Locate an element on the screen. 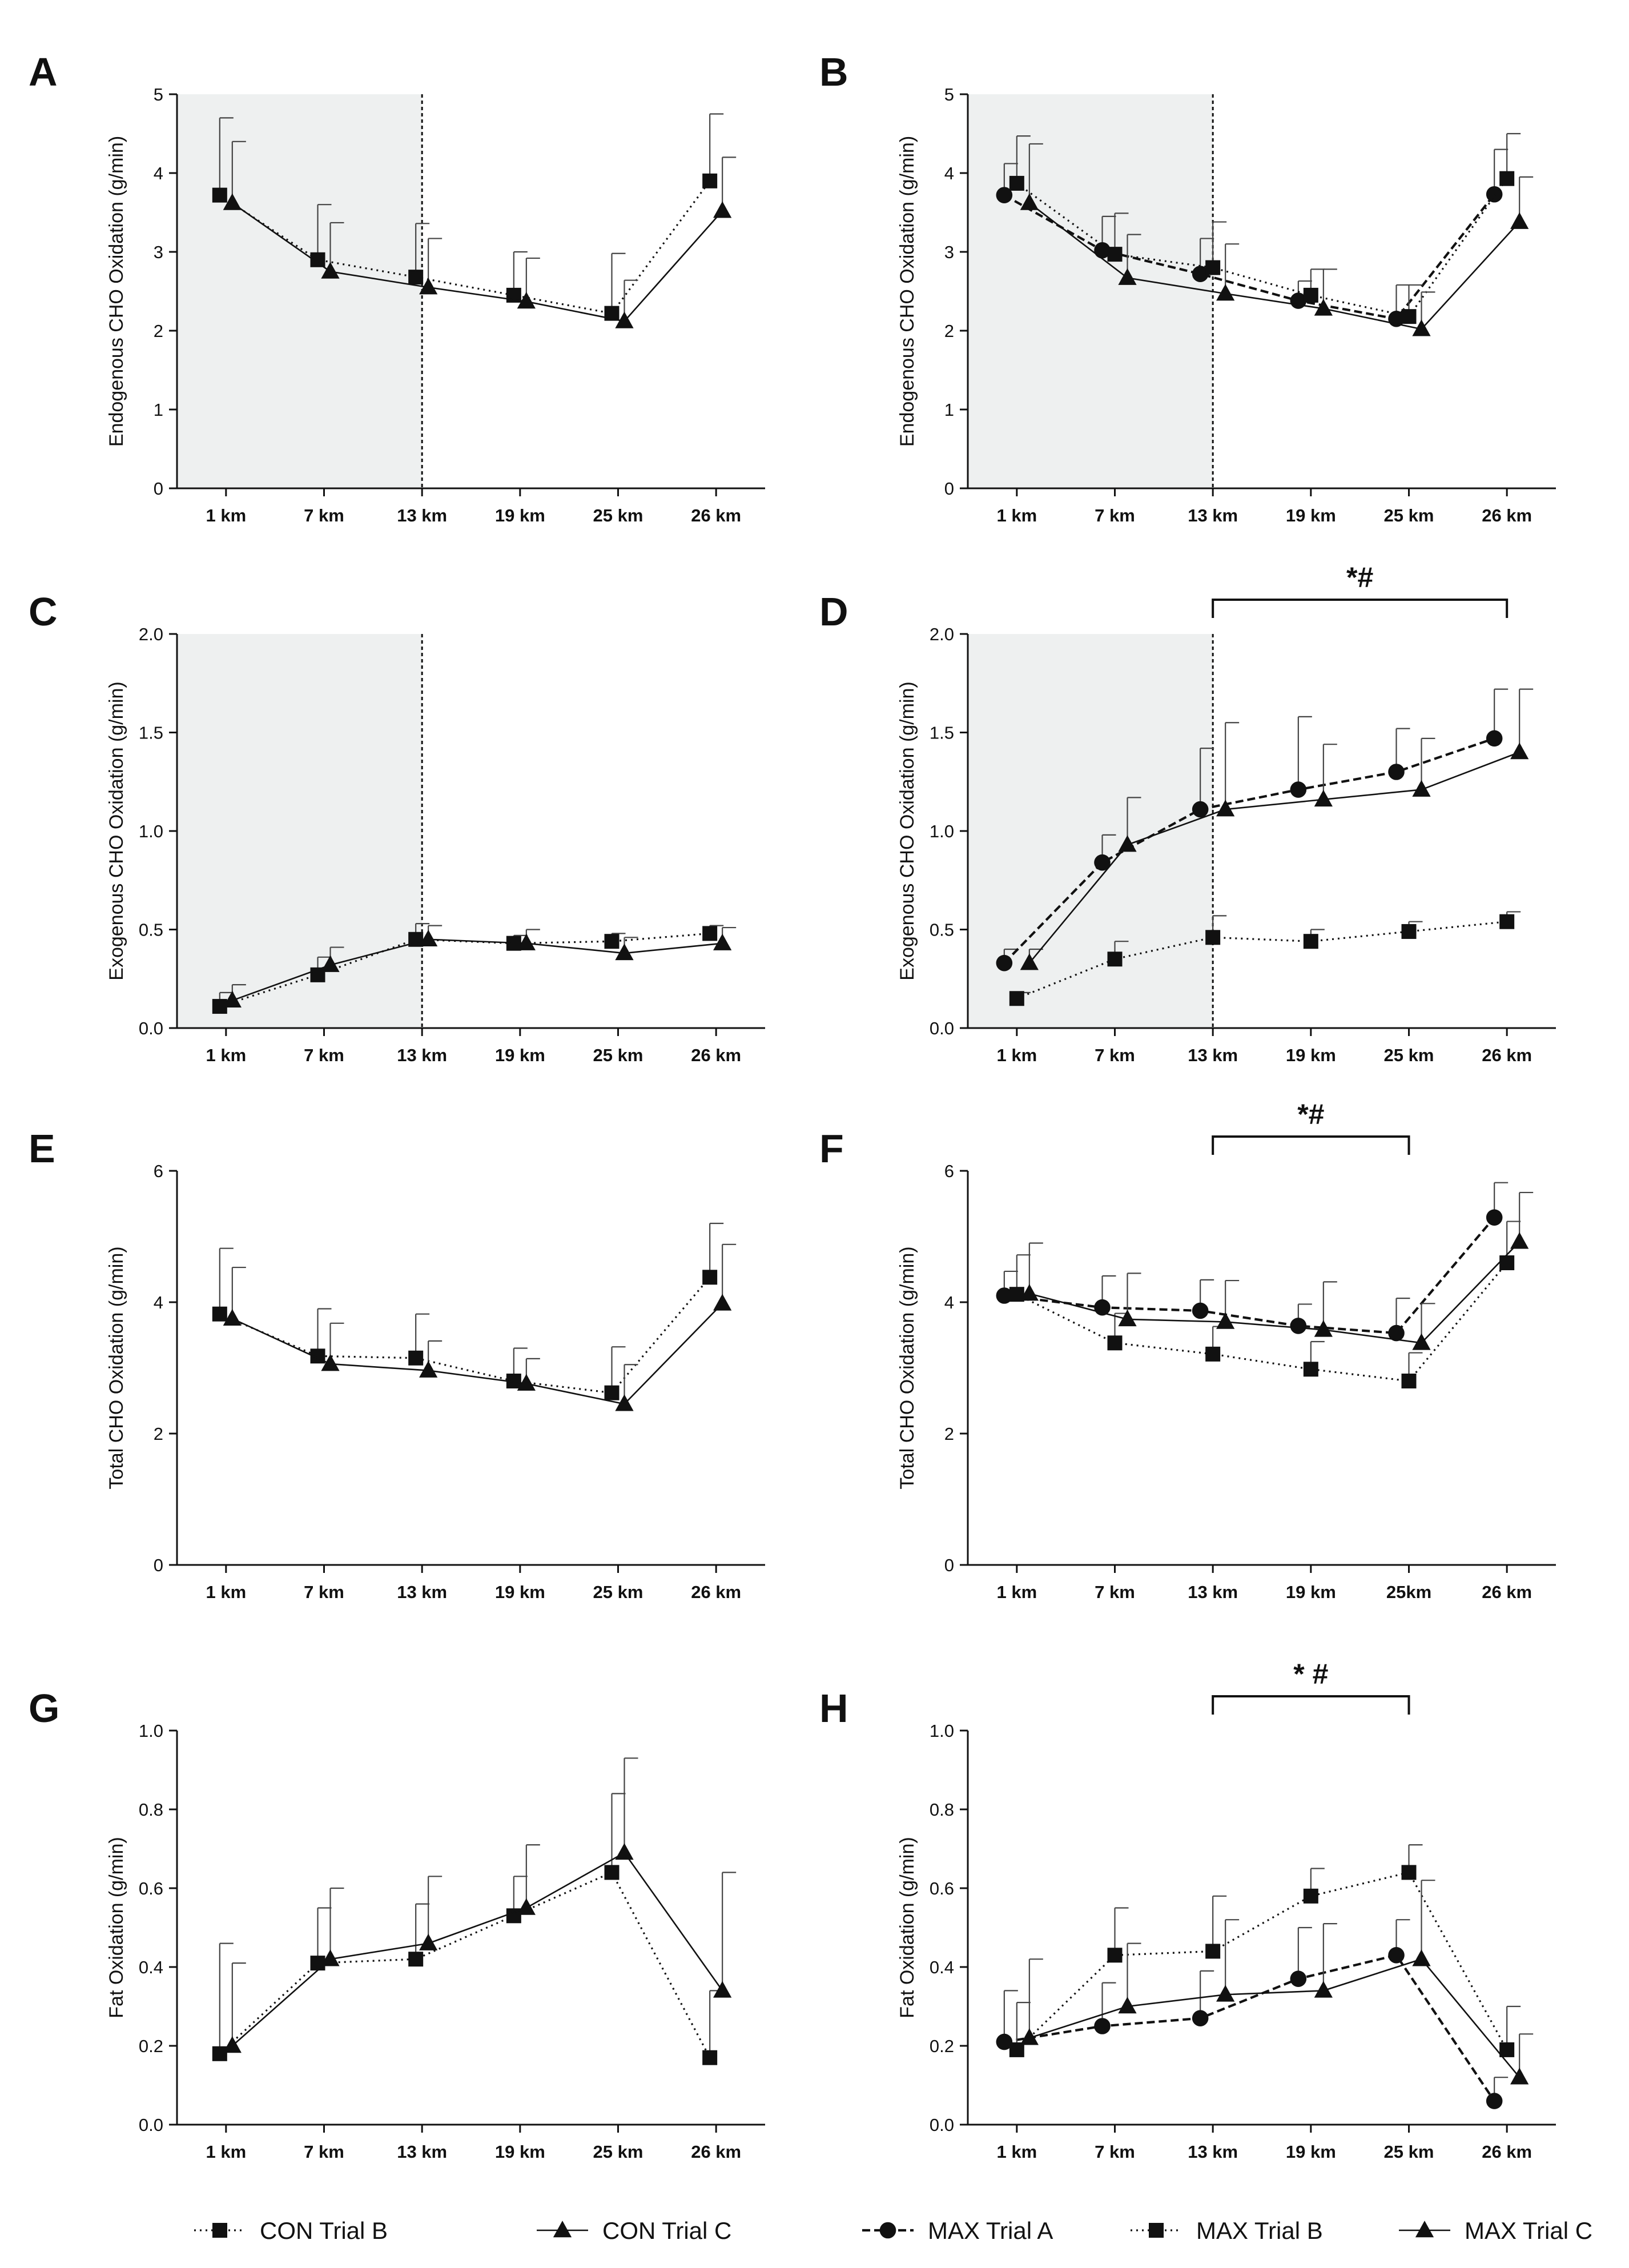 The image size is (1629, 2268). y-tick-label: 0.8 is located at coordinates (151, 1810).